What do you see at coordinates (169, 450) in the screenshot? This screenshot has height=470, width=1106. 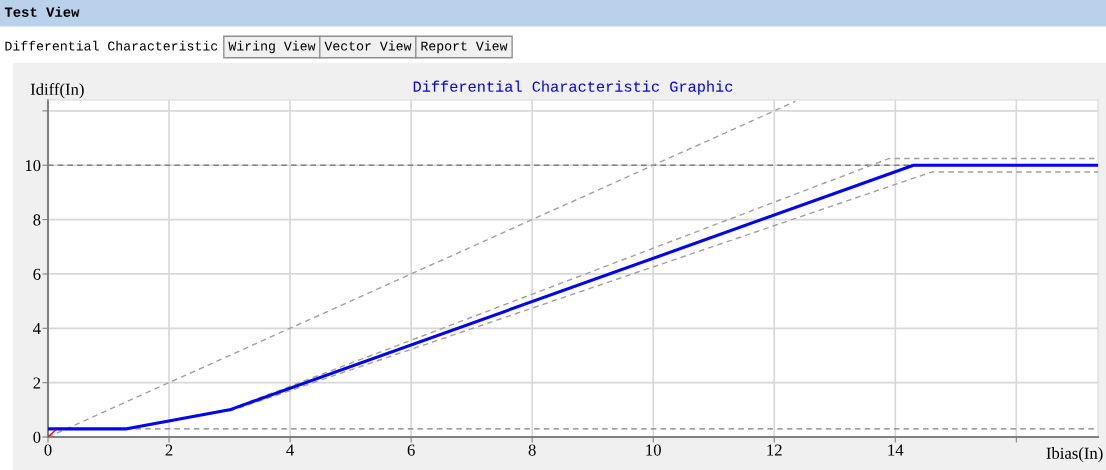 I see `x-tick-label: 2` at bounding box center [169, 450].